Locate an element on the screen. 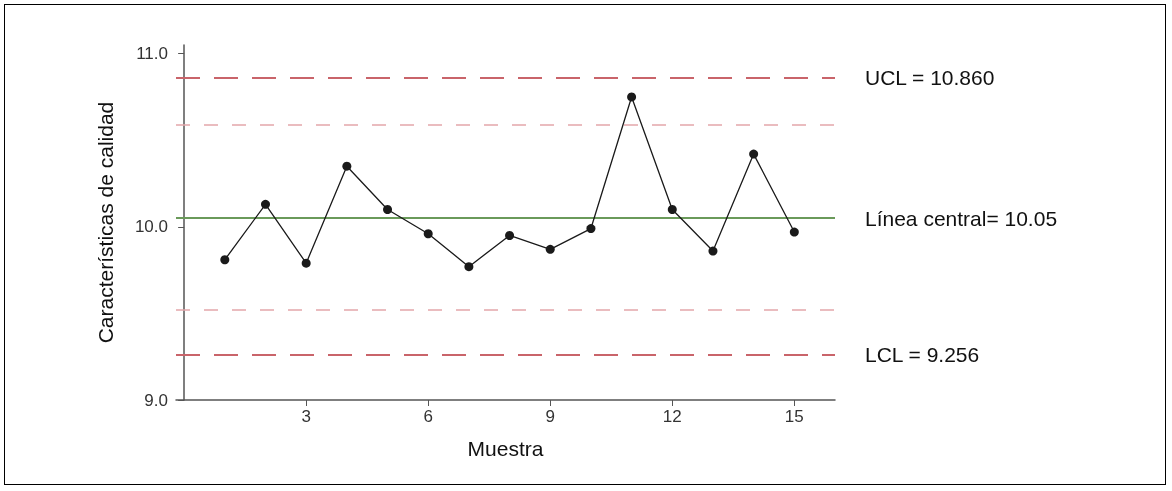 The image size is (1172, 491). ref-line-label: LCL = 9.256 is located at coordinates (922, 355).